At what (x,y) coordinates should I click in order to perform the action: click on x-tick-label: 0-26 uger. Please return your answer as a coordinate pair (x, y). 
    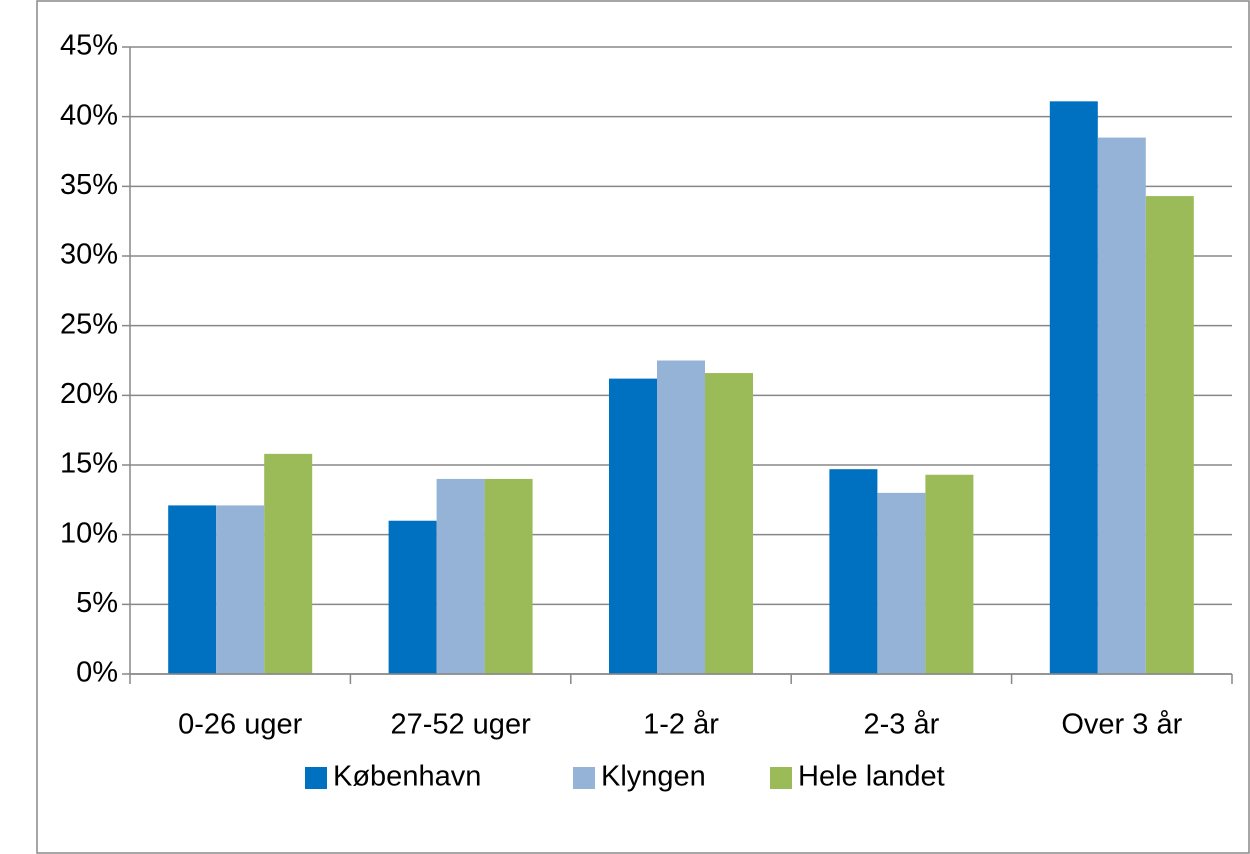
    Looking at the image, I should click on (240, 725).